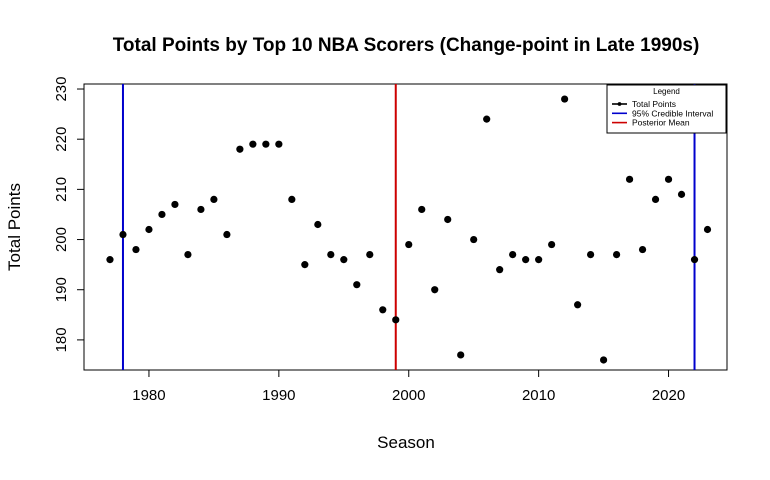 This screenshot has height=480, width=770. Describe the element at coordinates (661, 123) in the screenshot. I see `legend-entry-label: Posterior Mean` at that location.